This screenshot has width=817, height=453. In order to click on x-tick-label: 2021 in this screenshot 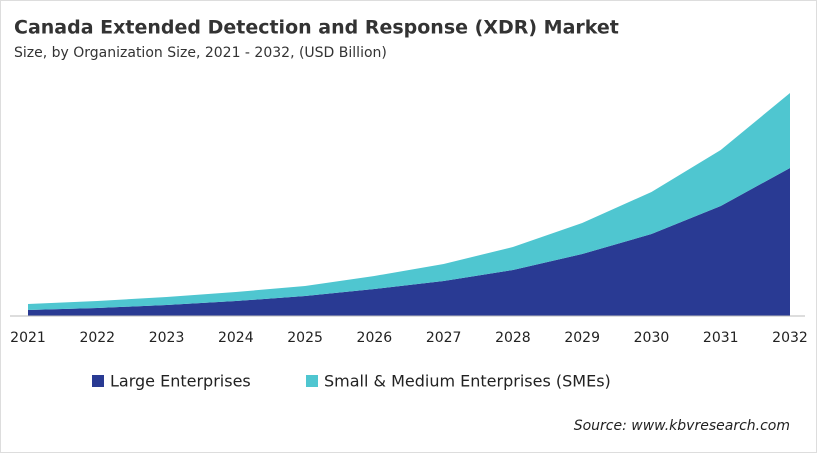, I will do `click(28, 338)`.